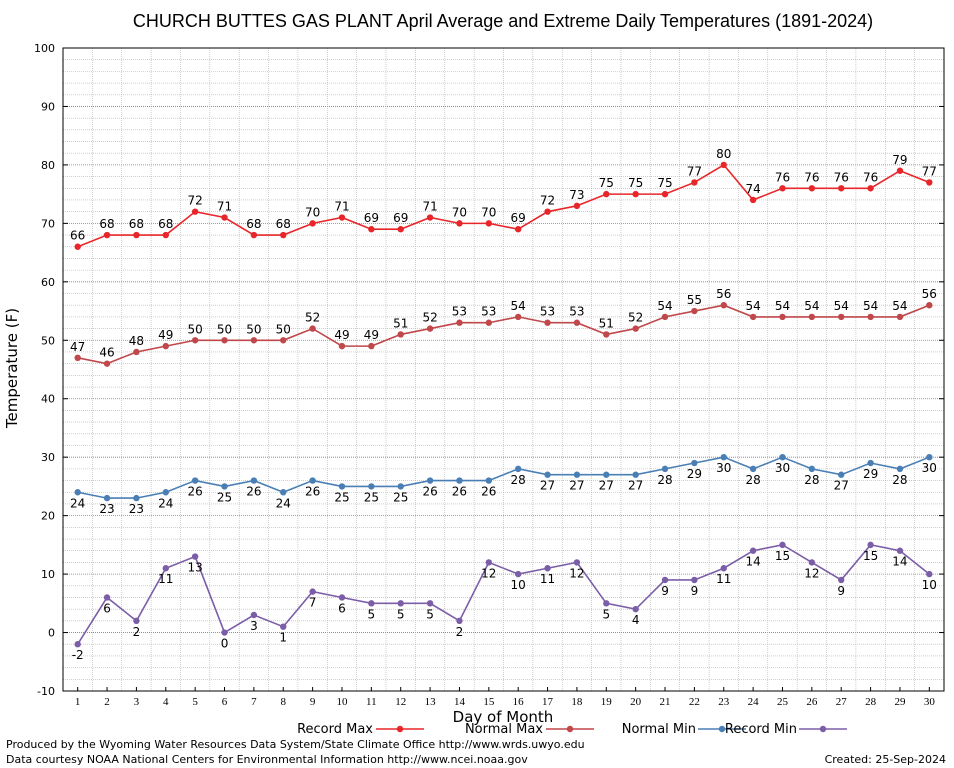  Describe the element at coordinates (870, 556) in the screenshot. I see `data-label: 15` at that location.